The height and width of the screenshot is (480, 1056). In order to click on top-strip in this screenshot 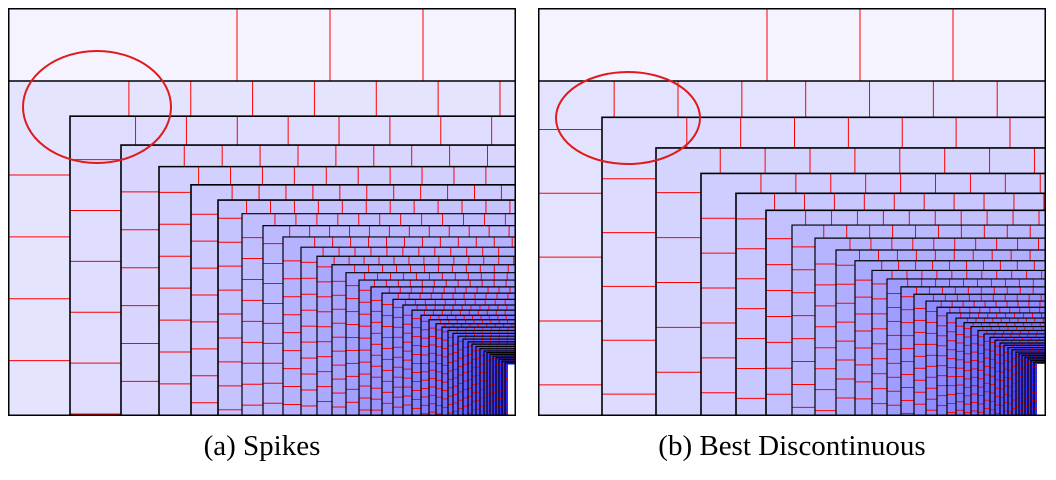, I will do `click(262, 44)`.